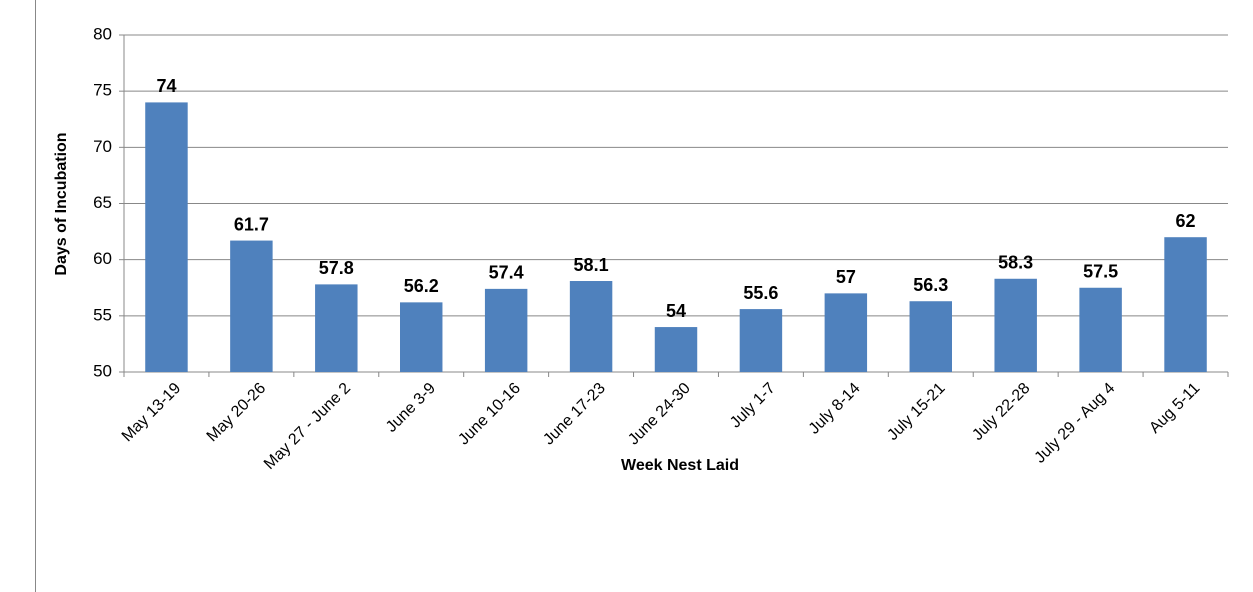  Describe the element at coordinates (166, 86) in the screenshot. I see `value-label: 74` at that location.